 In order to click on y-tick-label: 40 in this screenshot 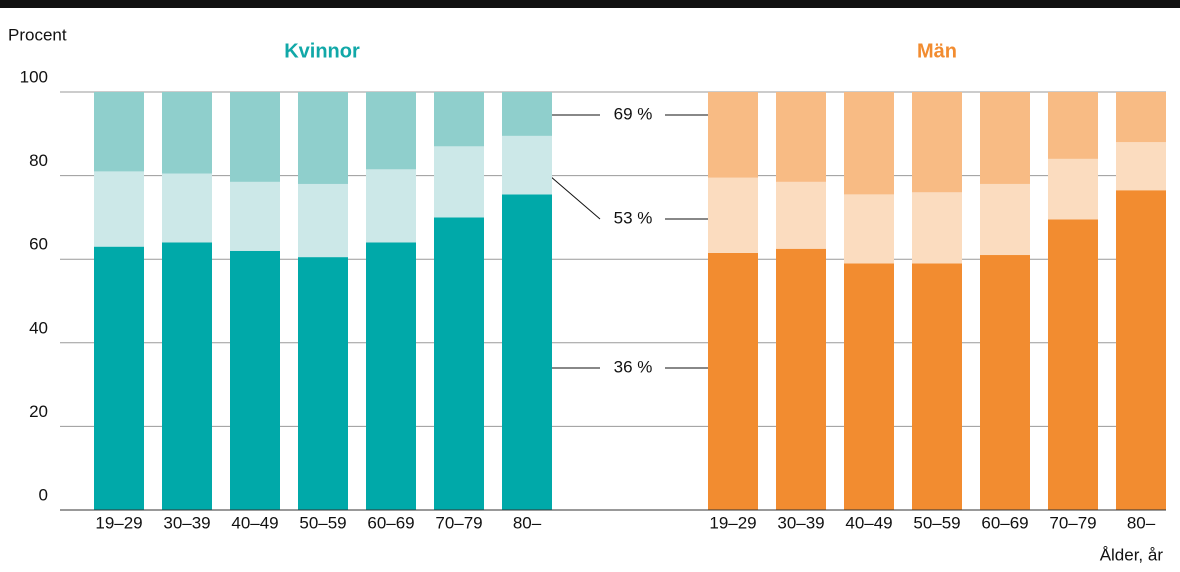, I will do `click(38, 327)`.